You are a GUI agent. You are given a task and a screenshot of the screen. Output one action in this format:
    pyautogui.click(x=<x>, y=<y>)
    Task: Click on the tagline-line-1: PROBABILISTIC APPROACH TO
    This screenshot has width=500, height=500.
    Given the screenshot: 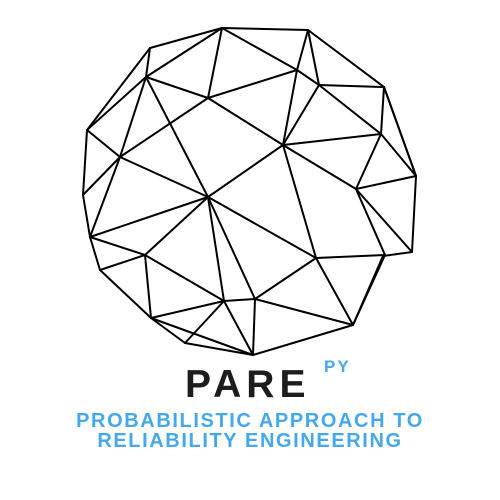 What is the action you would take?
    pyautogui.click(x=250, y=421)
    